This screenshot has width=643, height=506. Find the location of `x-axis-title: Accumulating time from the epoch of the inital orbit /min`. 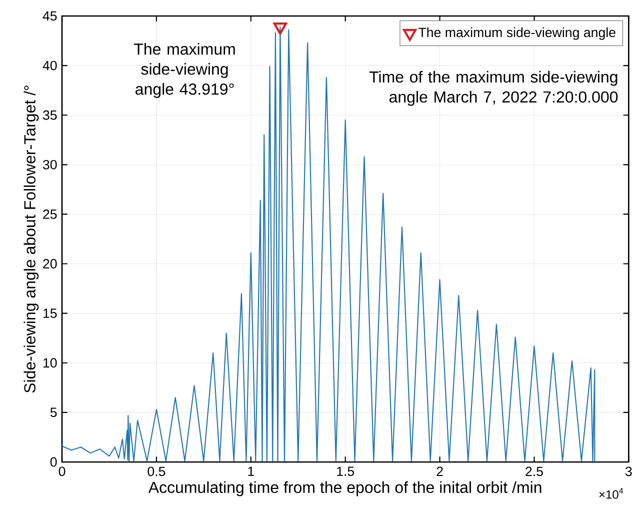

x-axis-title: Accumulating time from the epoch of the inital orbit /min is located at coordinates (345, 488).